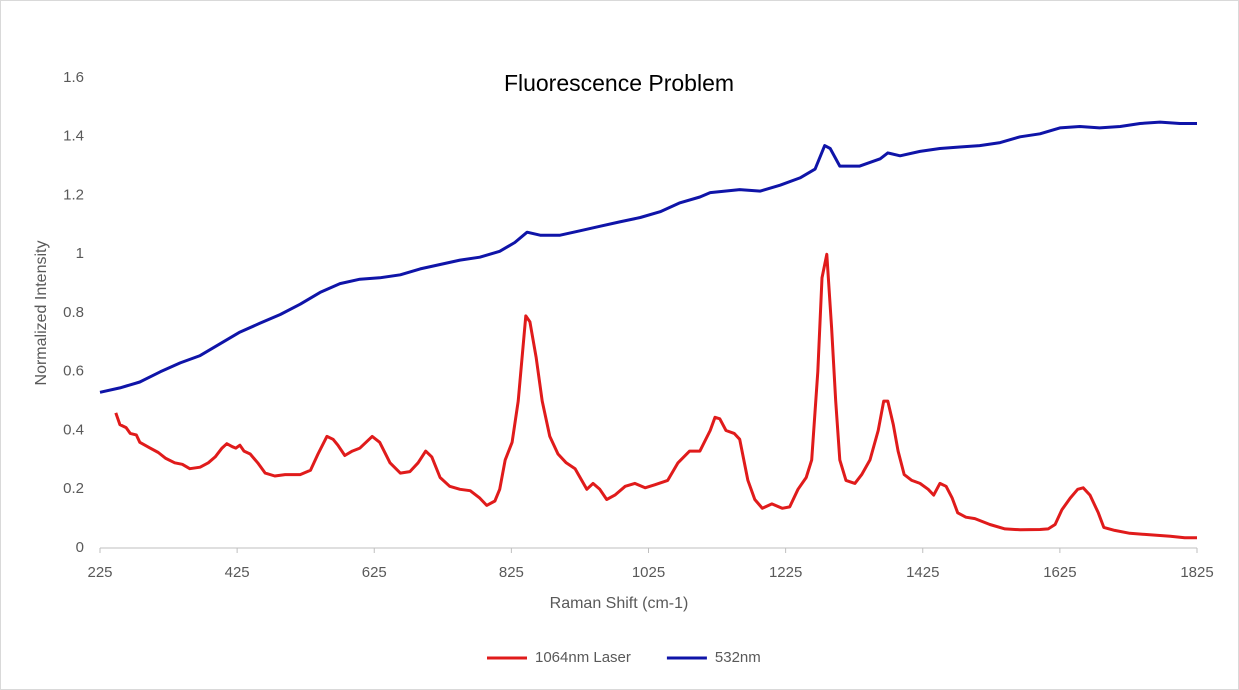 The image size is (1239, 690). What do you see at coordinates (619, 603) in the screenshot?
I see `x-axis-label: Raman Shift (cm-1)` at bounding box center [619, 603].